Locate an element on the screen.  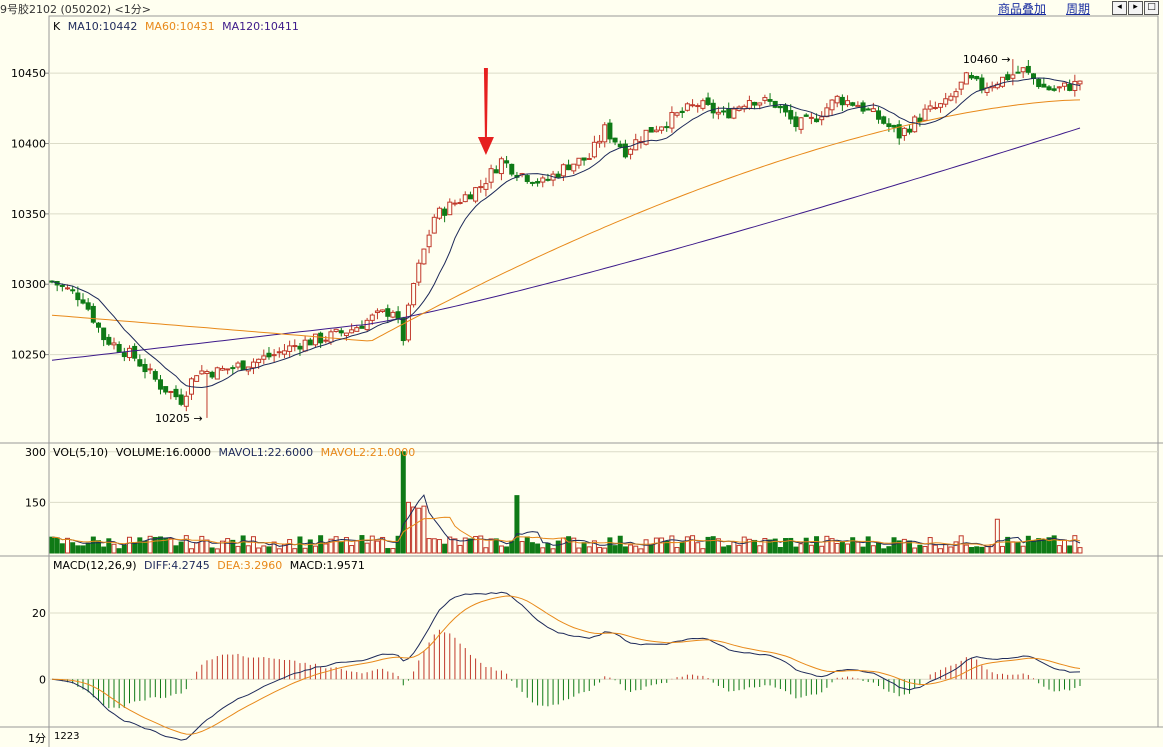
price-legend: K MA10:10442 MA60:10431 MA120:10411 is located at coordinates (178, 26).